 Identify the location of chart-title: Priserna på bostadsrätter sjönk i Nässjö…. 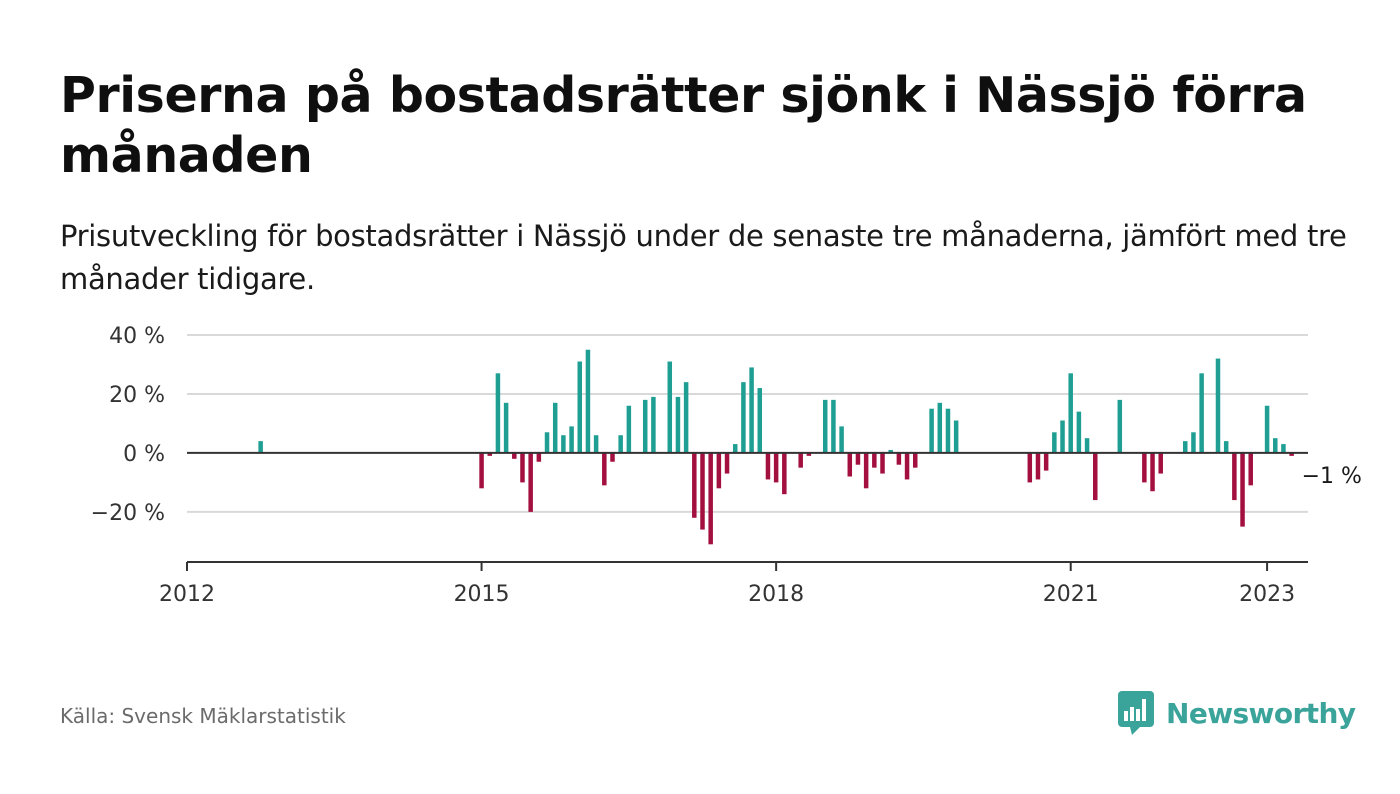
(683, 125).